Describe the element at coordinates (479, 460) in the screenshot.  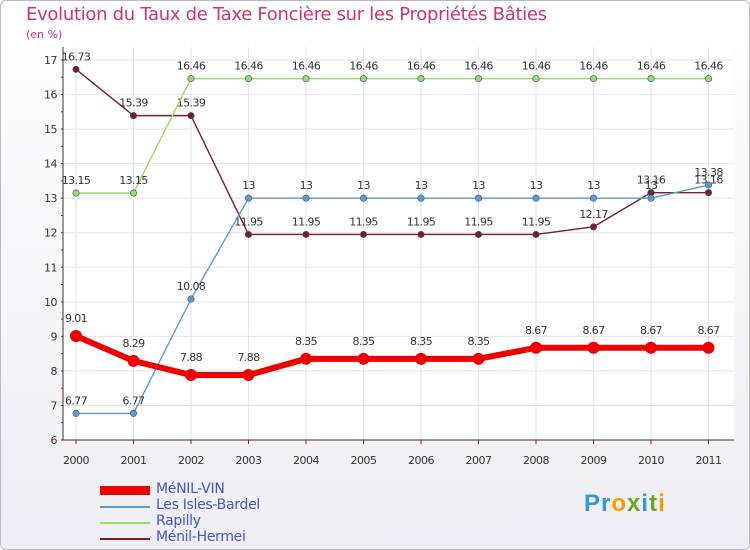
I see `x-tick-label: 2007` at that location.